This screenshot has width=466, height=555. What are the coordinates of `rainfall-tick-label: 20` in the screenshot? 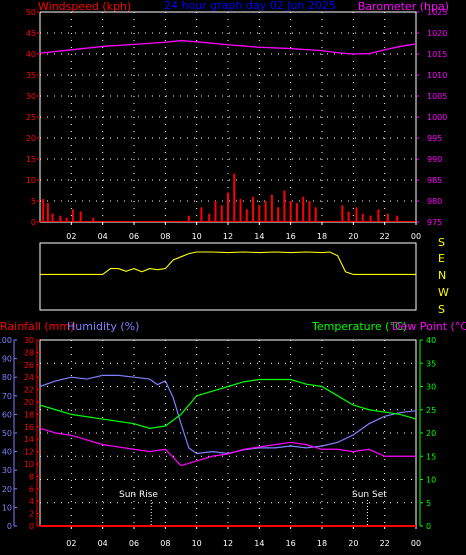 It's located at (29, 402).